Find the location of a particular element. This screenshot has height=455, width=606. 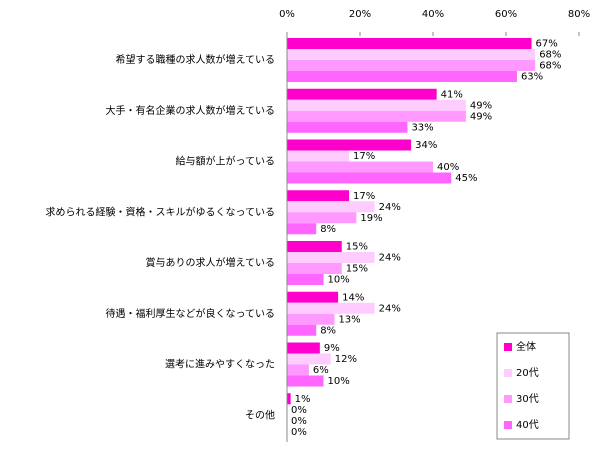

value-label: 45% is located at coordinates (466, 178).